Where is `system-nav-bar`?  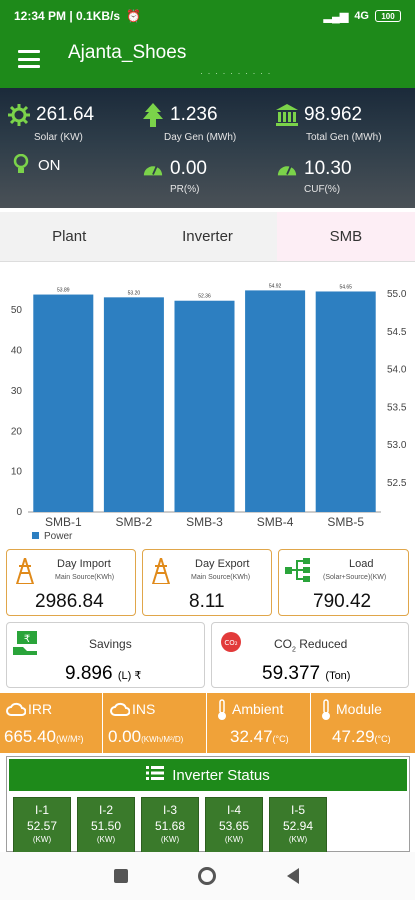
system-nav-bar is located at coordinates (207, 876).